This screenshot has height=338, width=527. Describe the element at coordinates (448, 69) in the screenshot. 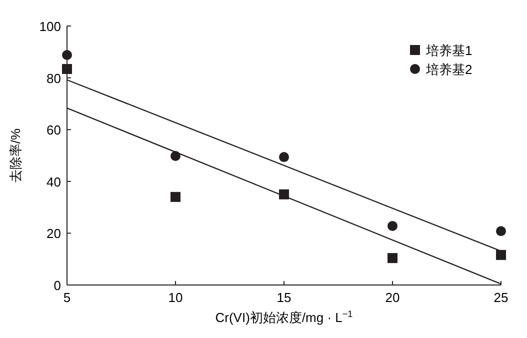

I see `legend-label: 培养基2` at that location.